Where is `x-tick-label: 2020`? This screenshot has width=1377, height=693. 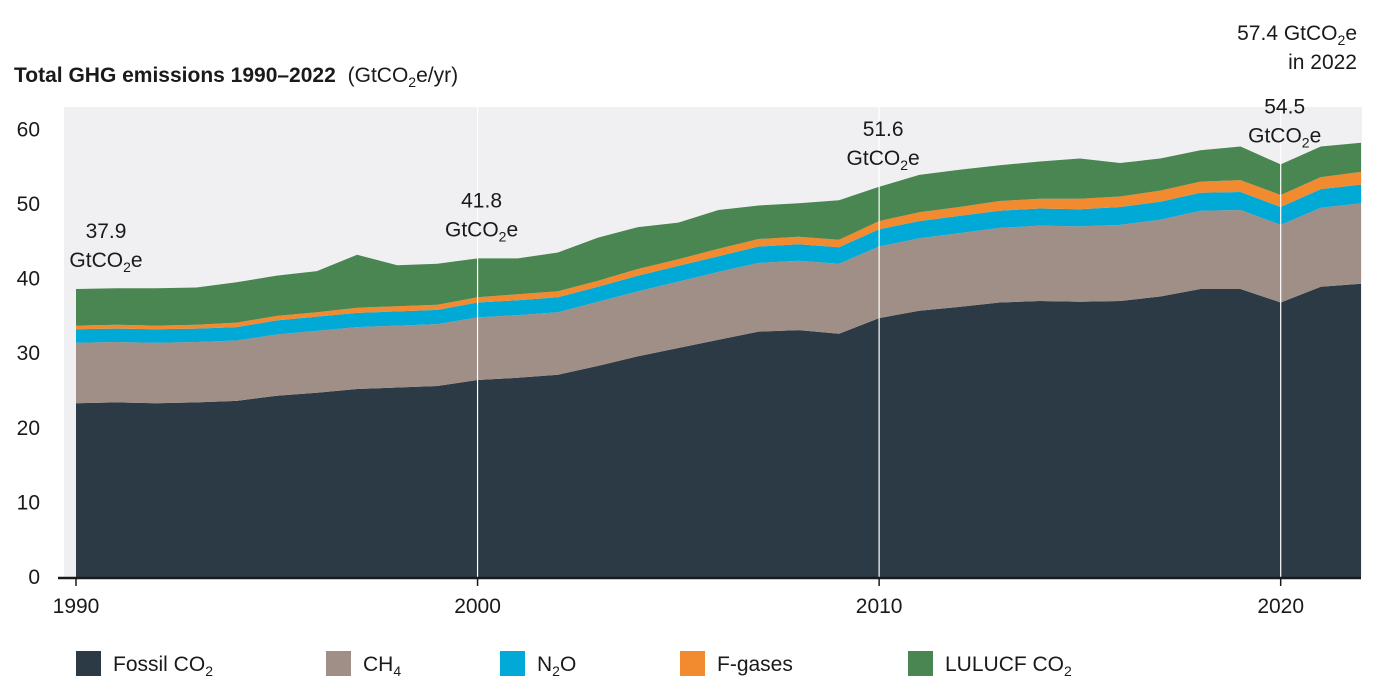 x-tick-label: 2020 is located at coordinates (1280, 606).